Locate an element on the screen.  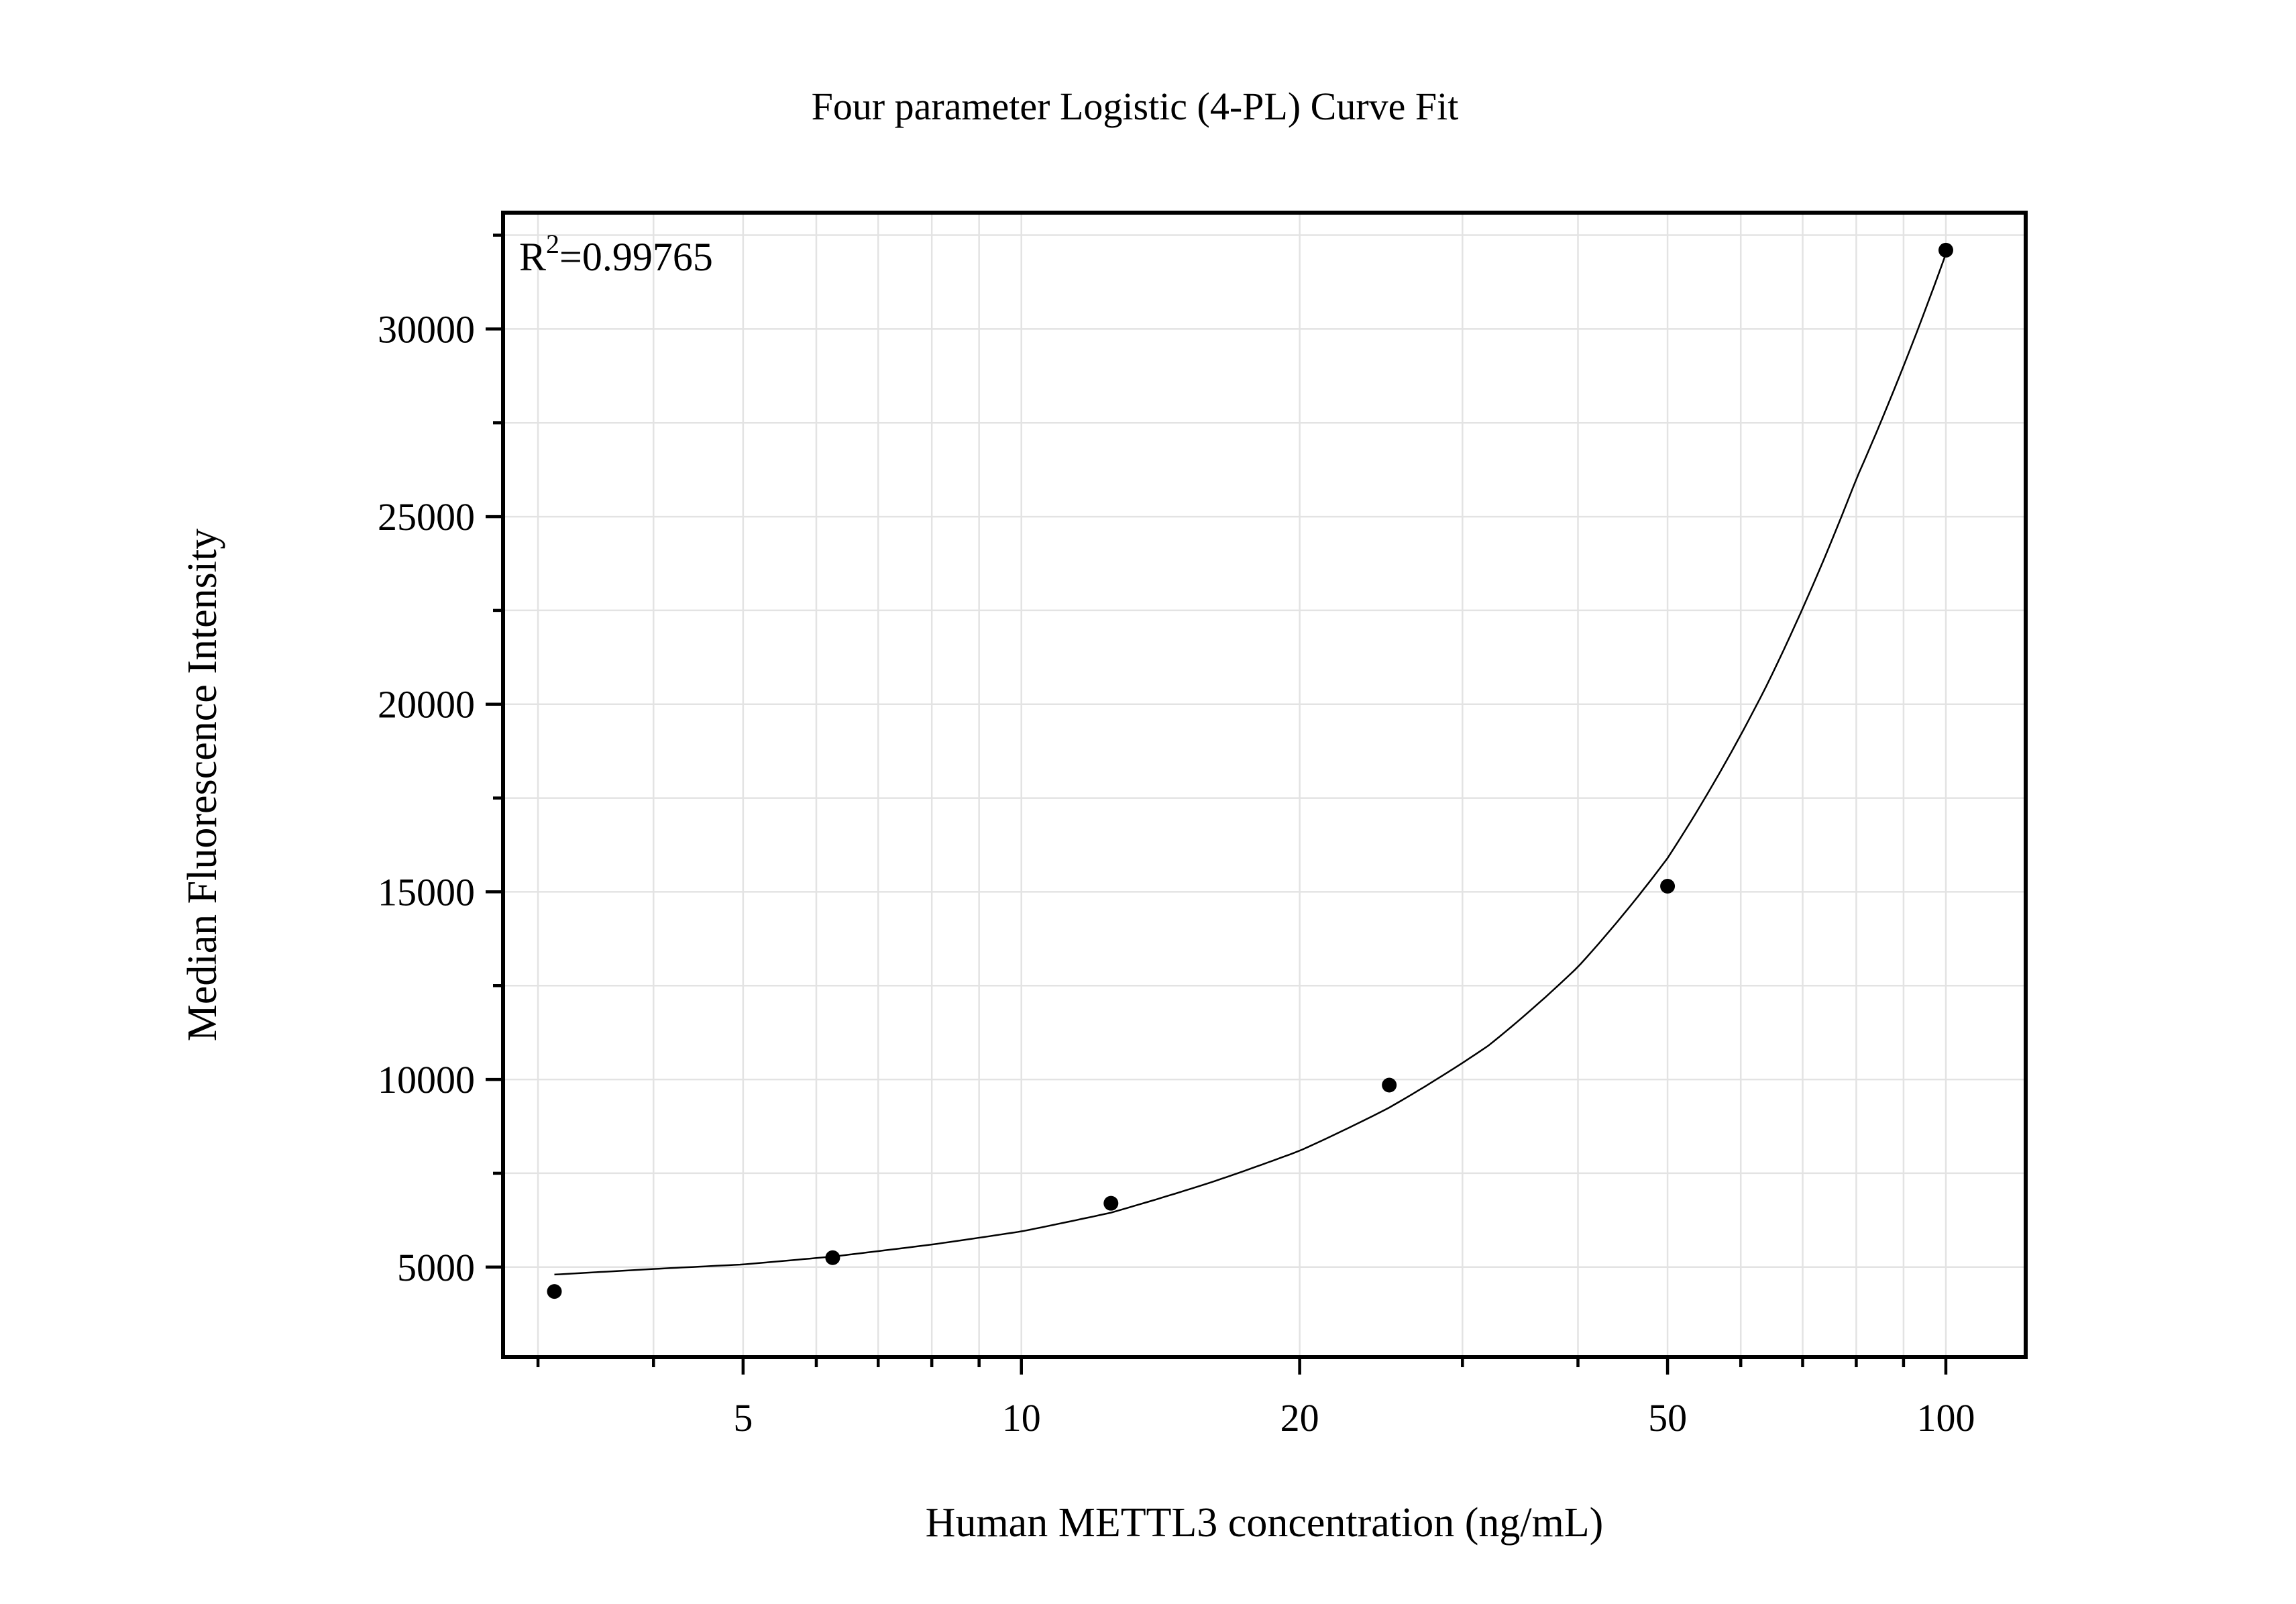
x-axis: 5 10 20 50 100 is located at coordinates (1354, 1399).